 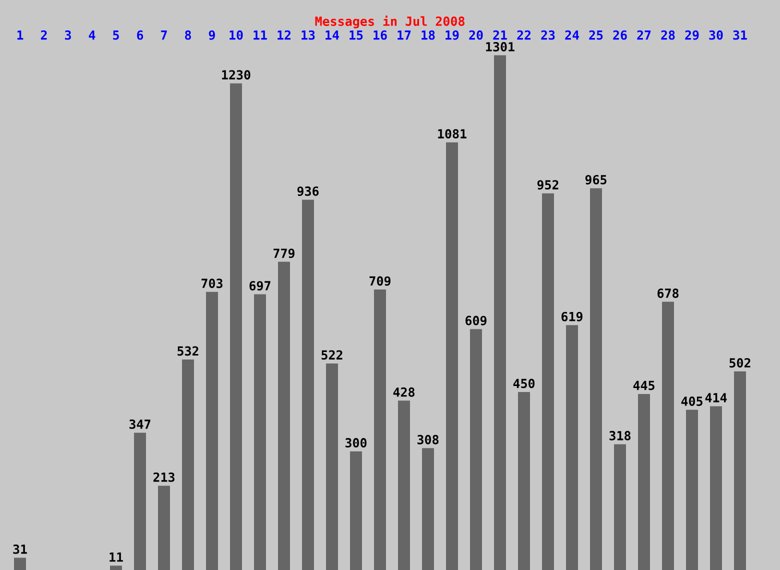 What do you see at coordinates (668, 35) in the screenshot?
I see `x-tick-label: 28` at bounding box center [668, 35].